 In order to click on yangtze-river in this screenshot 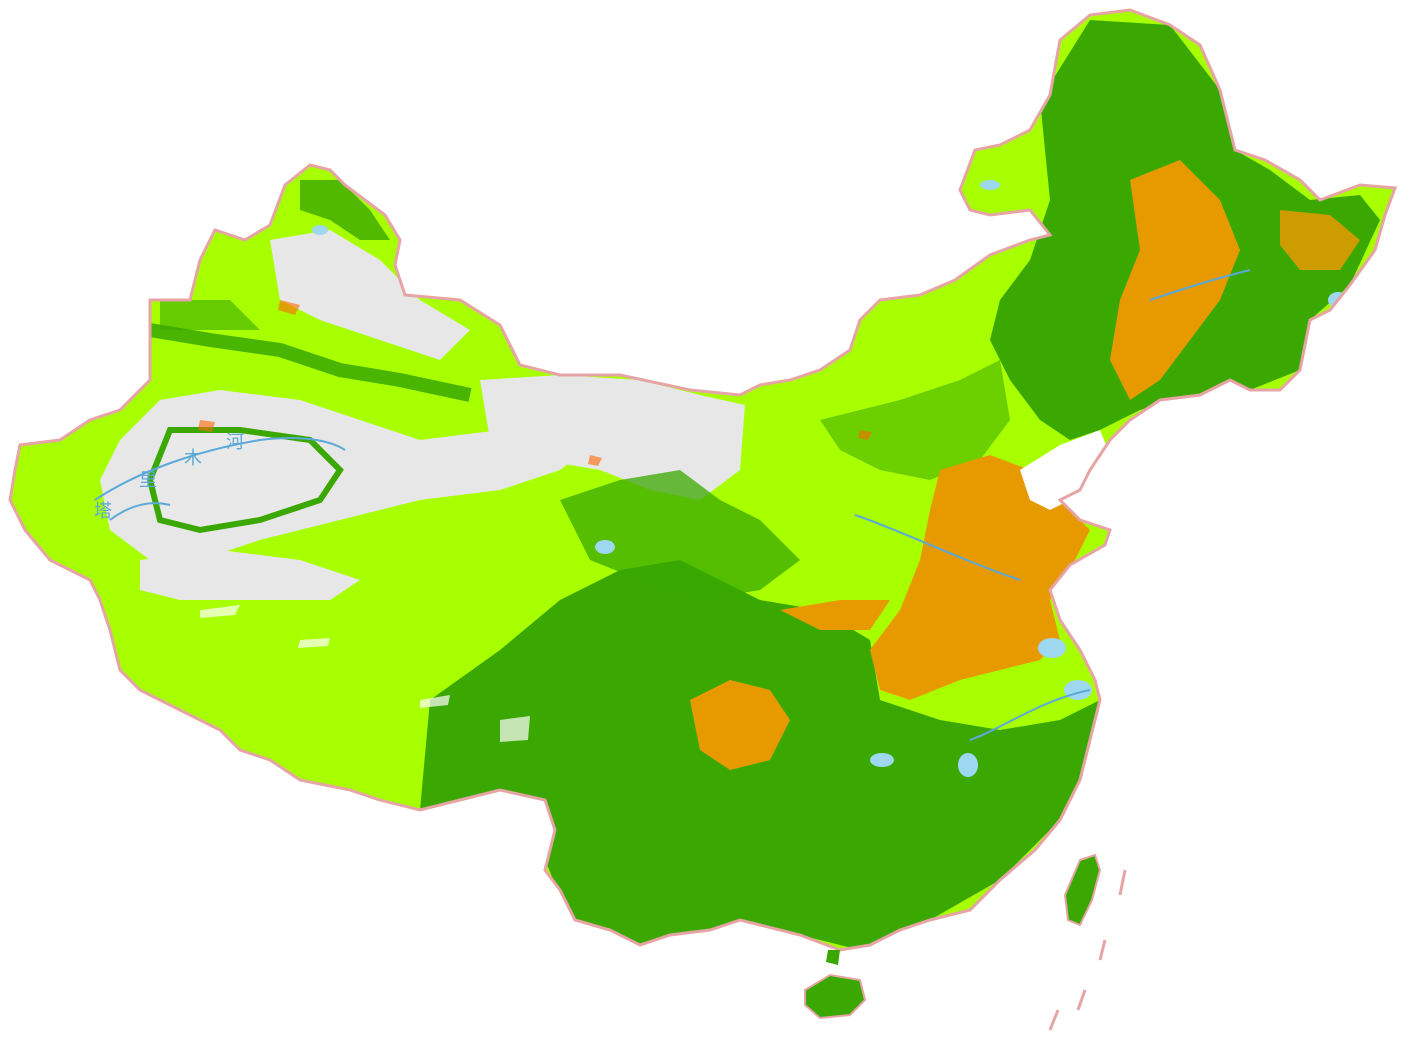, I will do `click(1030, 715)`.